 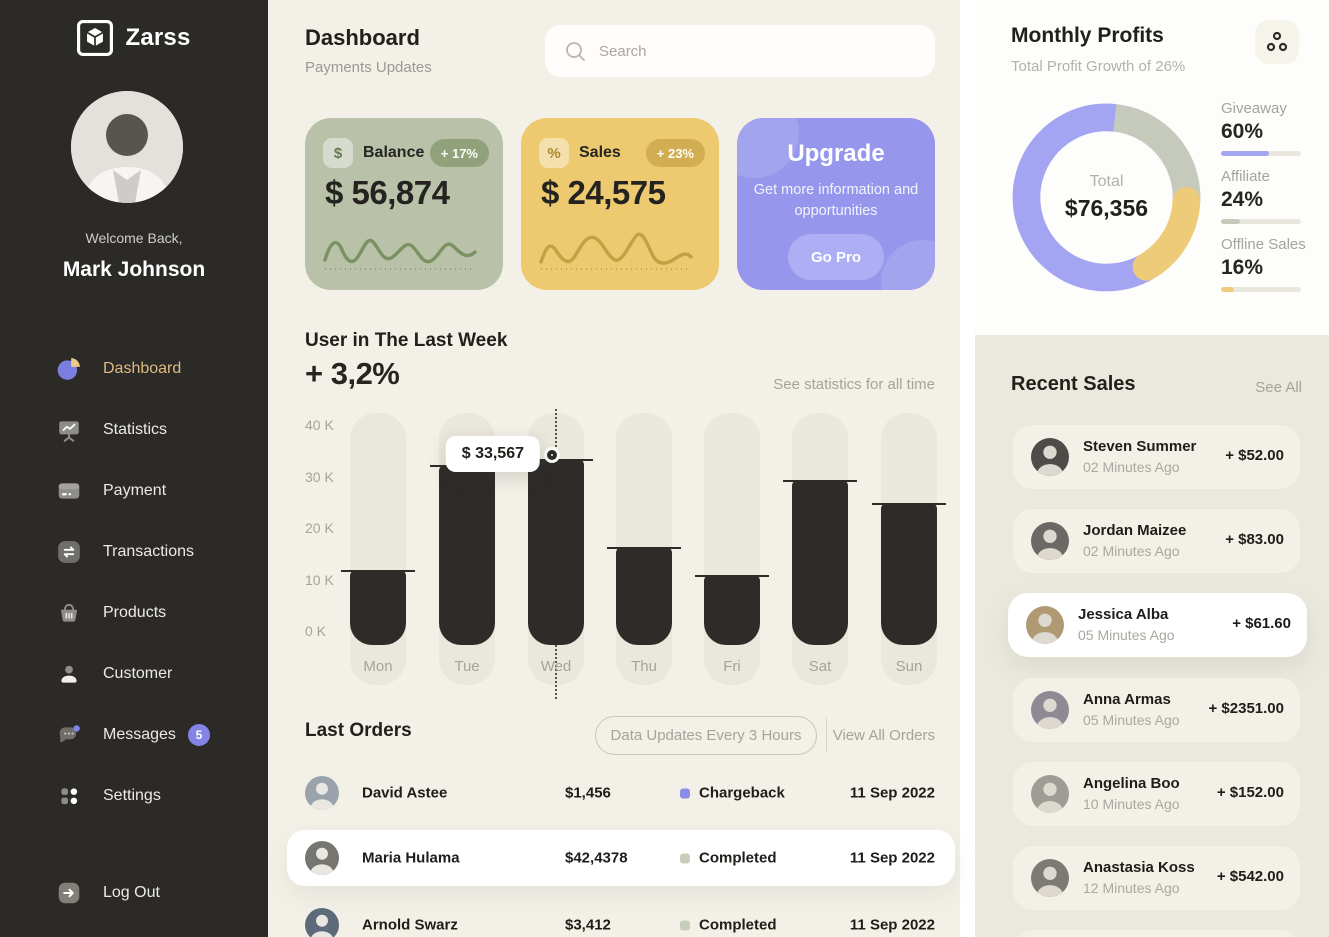 I want to click on search-input, so click(x=749, y=51).